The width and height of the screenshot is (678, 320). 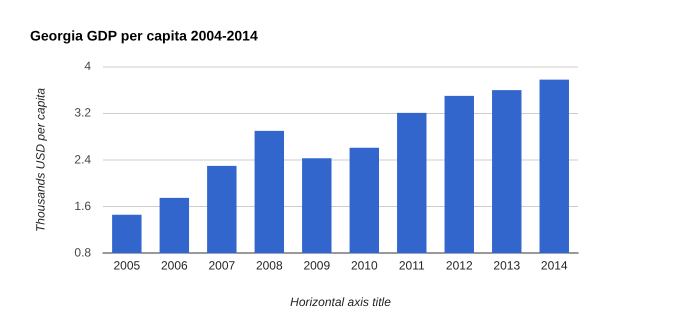 What do you see at coordinates (364, 265) in the screenshot?
I see `x-tick-label: 2010` at bounding box center [364, 265].